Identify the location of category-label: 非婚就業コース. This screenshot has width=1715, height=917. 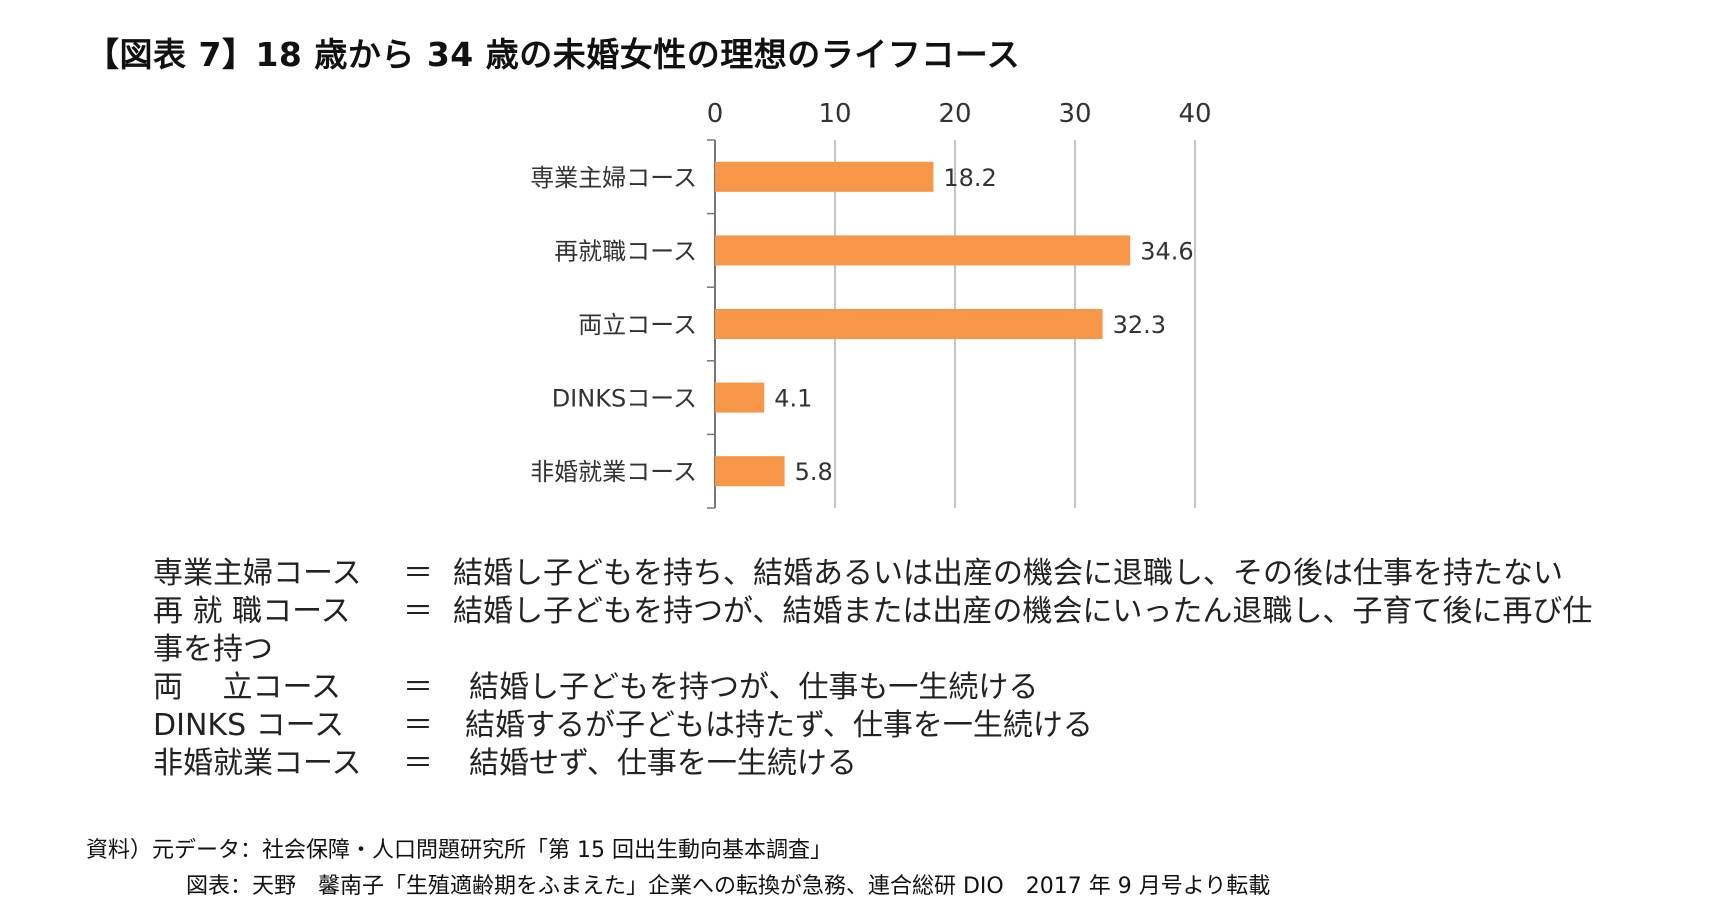
(613, 472).